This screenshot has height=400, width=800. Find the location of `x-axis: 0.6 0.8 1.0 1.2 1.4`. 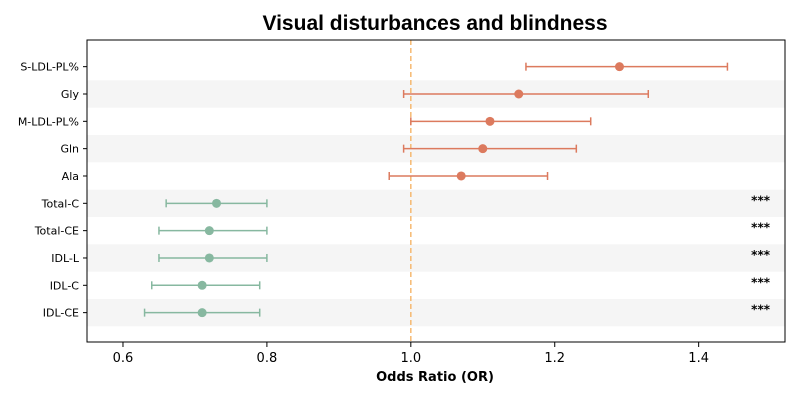

x-axis: 0.6 0.8 1.0 1.2 1.4 is located at coordinates (411, 354).